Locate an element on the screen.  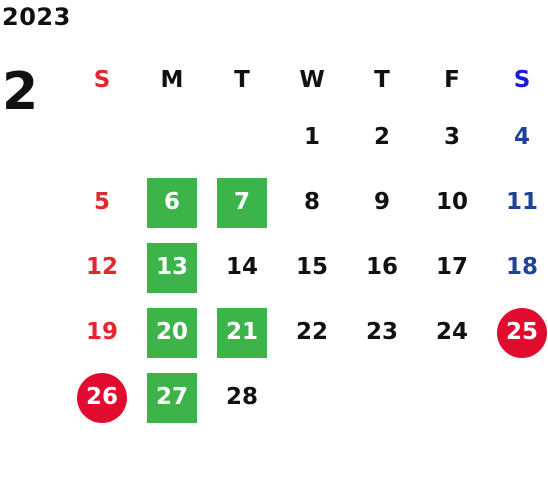
day-cell: 6 is located at coordinates (172, 202).